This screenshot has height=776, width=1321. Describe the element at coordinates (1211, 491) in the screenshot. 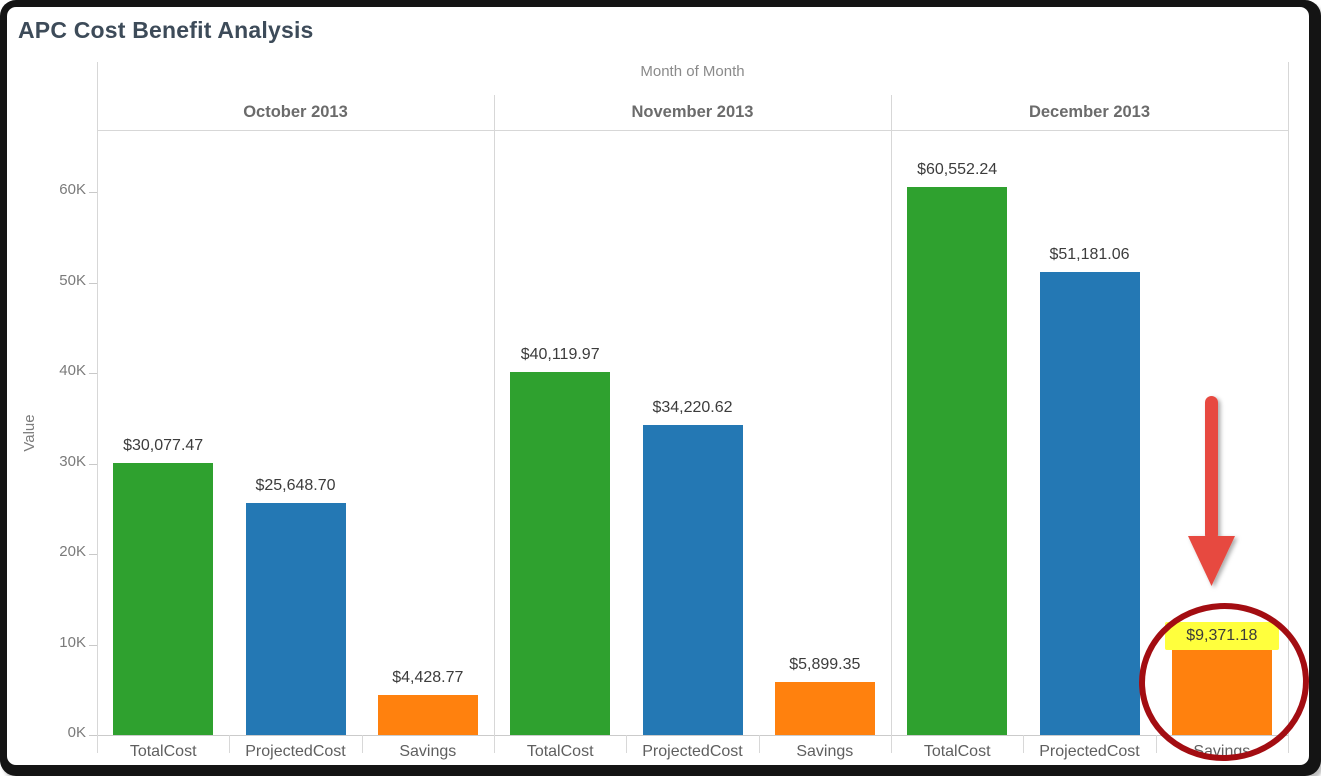

I see `down-arrow-icon` at that location.